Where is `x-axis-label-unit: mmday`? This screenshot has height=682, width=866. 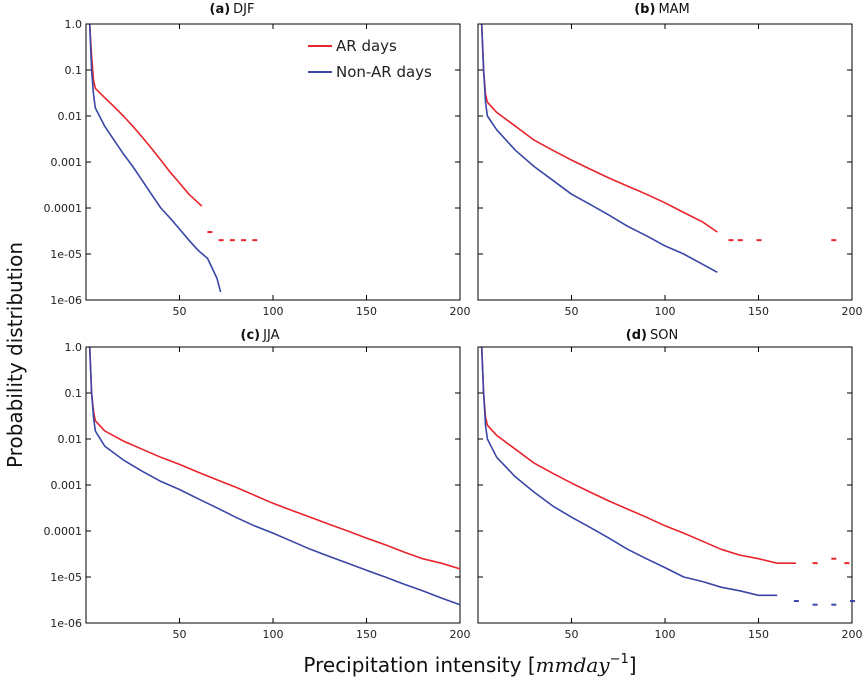
x-axis-label-unit: mmday is located at coordinates (573, 665).